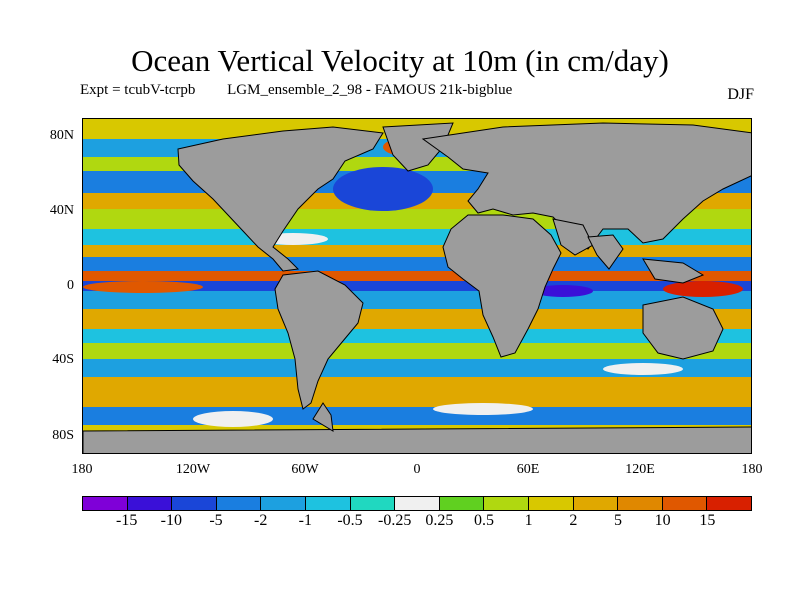 This screenshot has height=600, width=800. I want to click on colorbar-tick-label: 0.5, so click(484, 520).